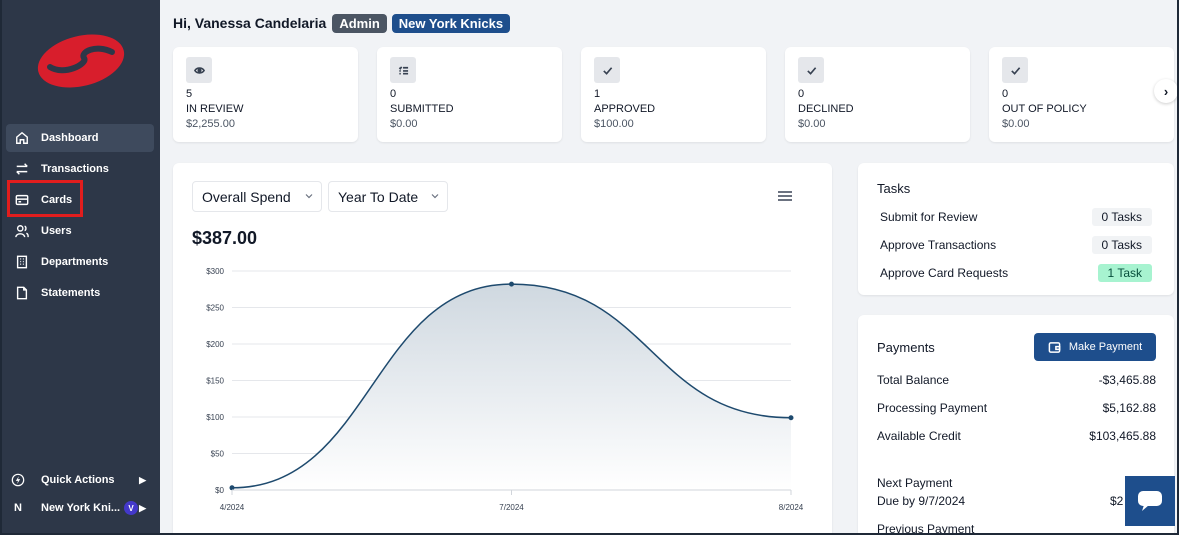 The width and height of the screenshot is (1179, 535). Describe the element at coordinates (215, 308) in the screenshot. I see `y-tick-label: $250` at that location.